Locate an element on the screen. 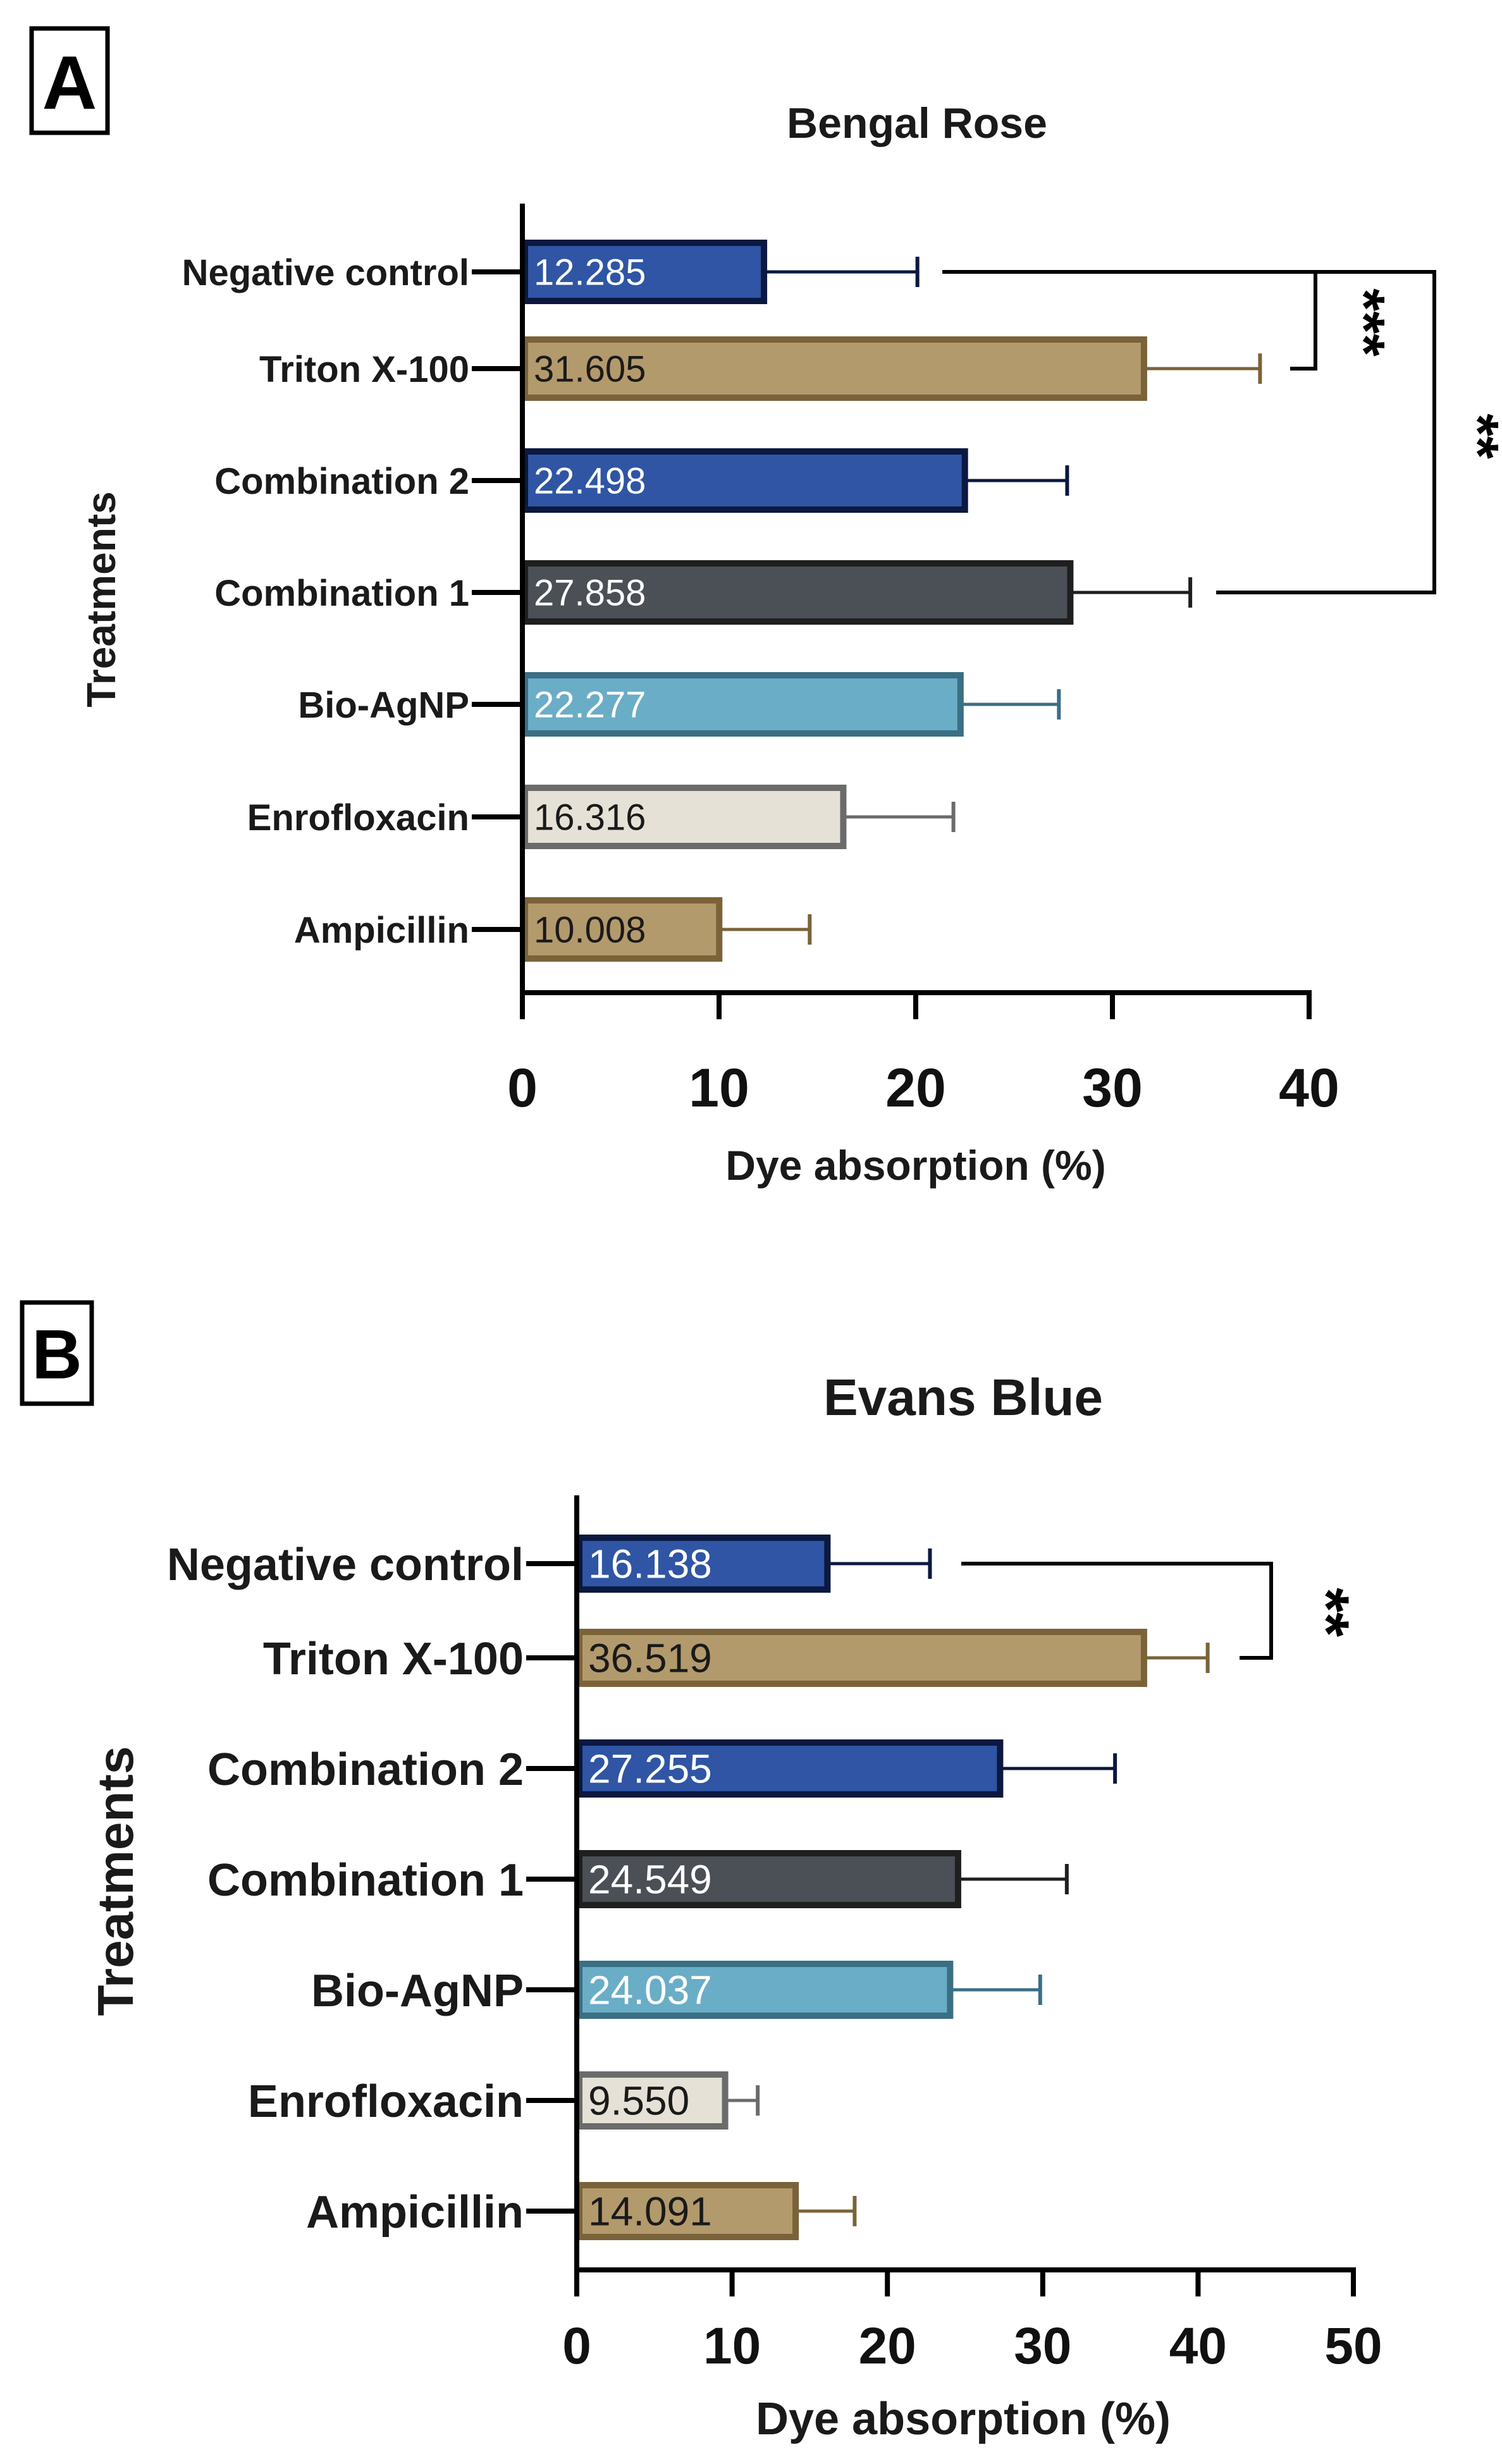 This screenshot has height=2464, width=1502. chart-title: Evans Blue is located at coordinates (963, 1397).